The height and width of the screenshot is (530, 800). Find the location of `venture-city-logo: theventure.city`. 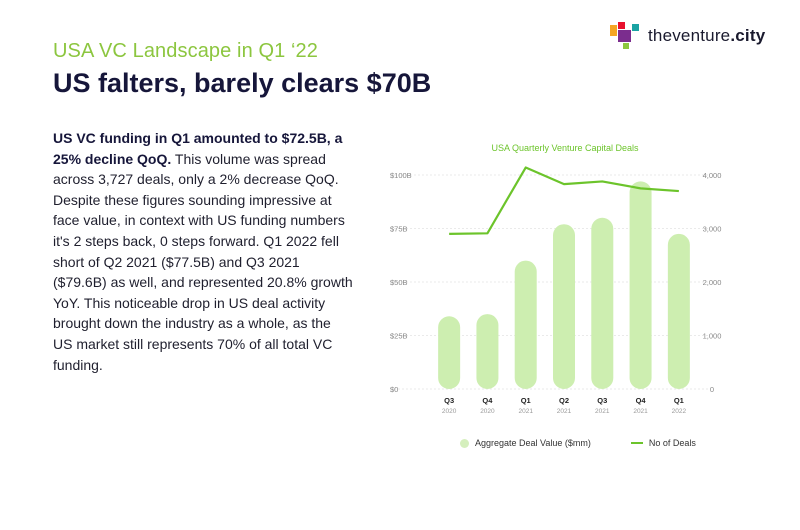

venture-city-logo: theventure.city is located at coordinates (687, 36).